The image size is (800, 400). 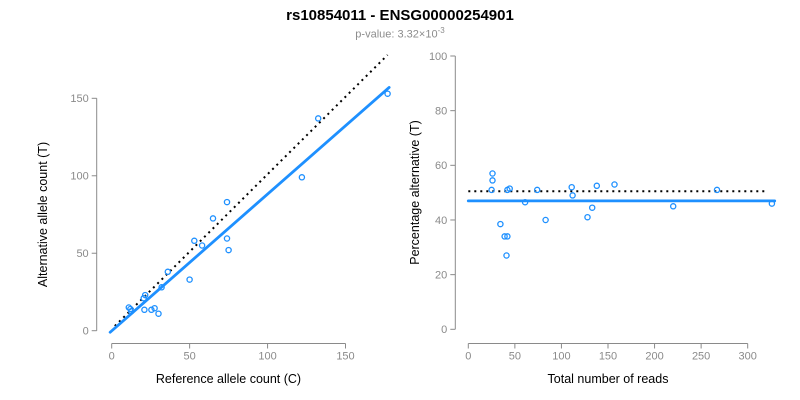 What do you see at coordinates (400, 15) in the screenshot?
I see `plot-title: rs10854011 - ENSG00000254901` at bounding box center [400, 15].